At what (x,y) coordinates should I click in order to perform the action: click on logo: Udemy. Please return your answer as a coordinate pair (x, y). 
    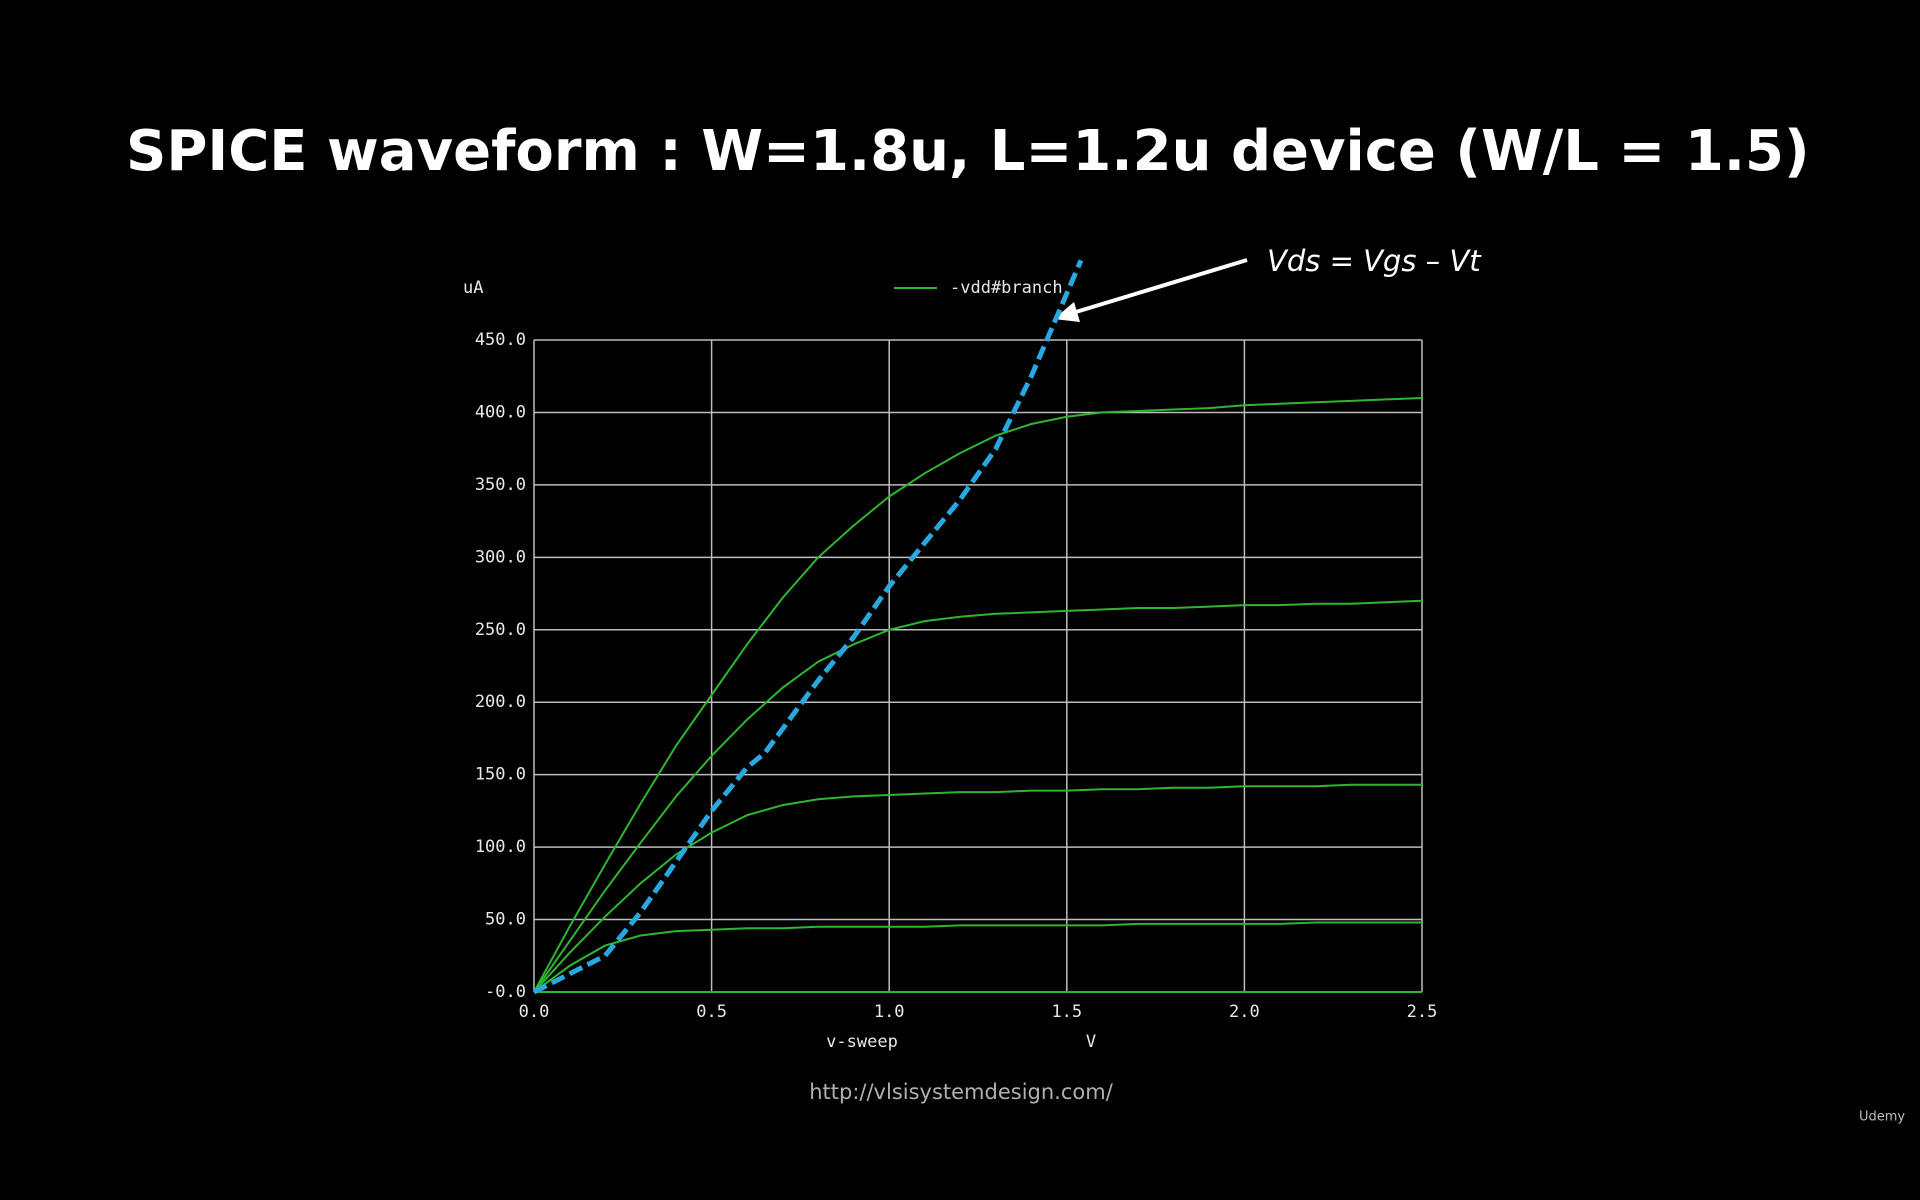
    Looking at the image, I should click on (1882, 1117).